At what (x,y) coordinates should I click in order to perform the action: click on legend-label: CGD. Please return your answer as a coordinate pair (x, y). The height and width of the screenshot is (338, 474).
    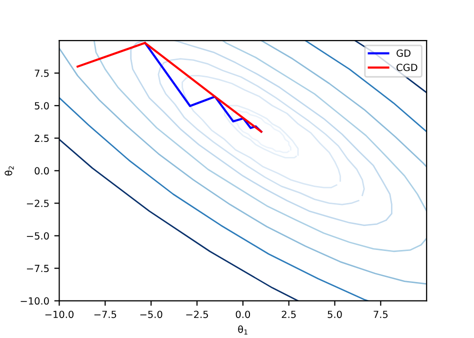
    Looking at the image, I should click on (407, 68).